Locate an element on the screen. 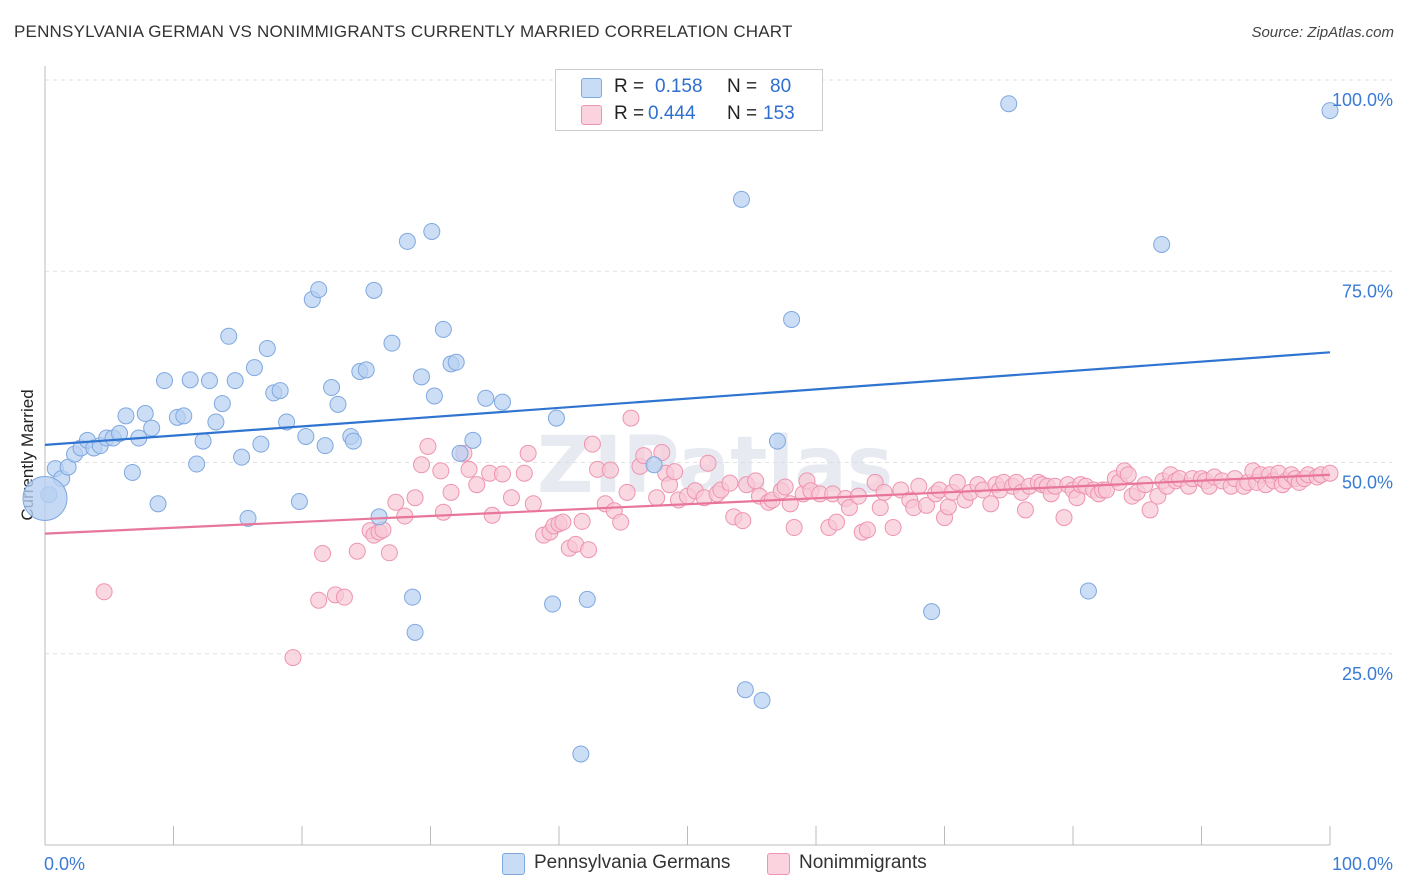 Image resolution: width=1406 pixels, height=892 pixels. stats-swatch-blue is located at coordinates (591, 88).